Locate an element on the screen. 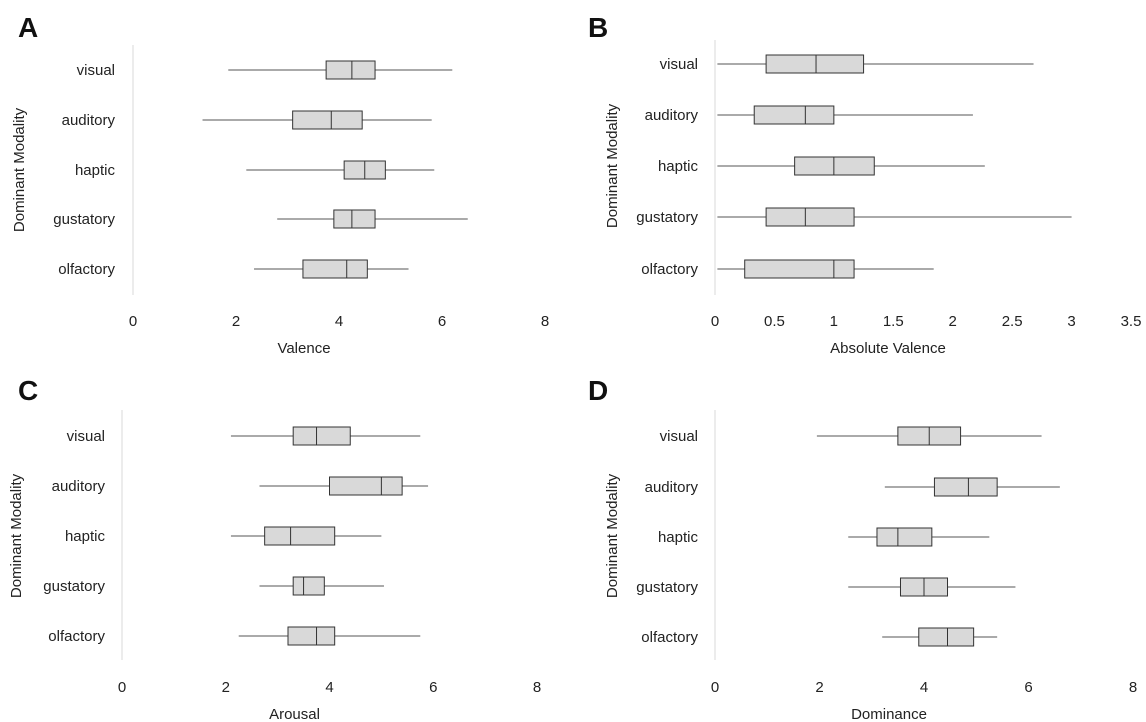  panel-letter: D is located at coordinates (598, 390).